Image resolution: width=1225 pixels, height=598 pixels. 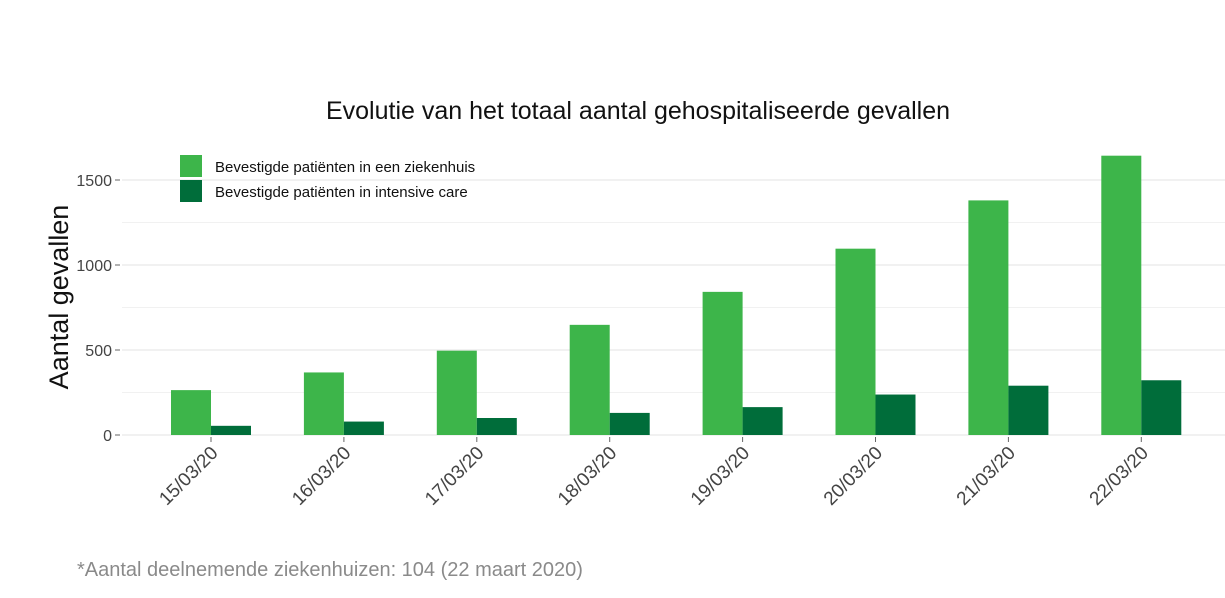 What do you see at coordinates (98, 351) in the screenshot?
I see `y-tick-label: 500` at bounding box center [98, 351].